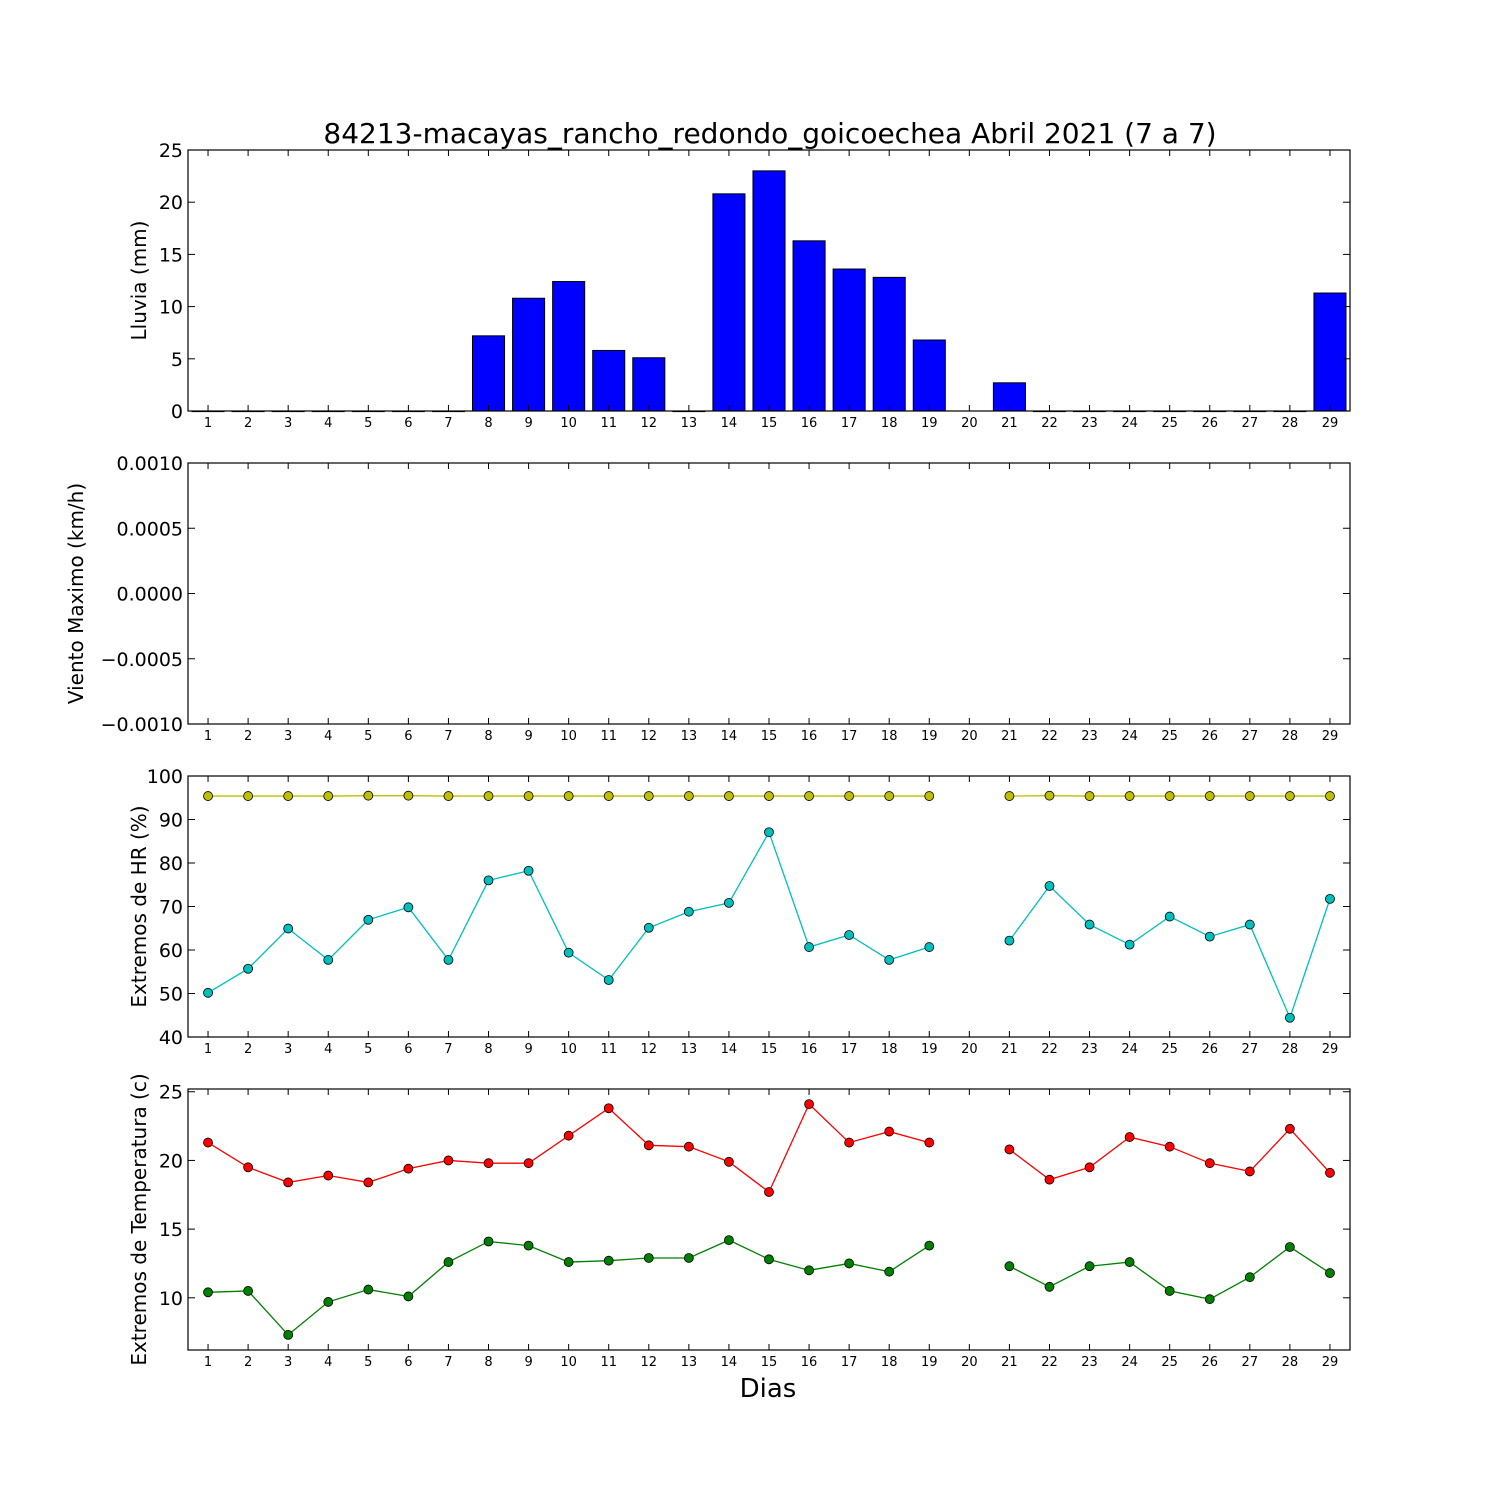 This screenshot has height=1500, width=1500. I want to click on rain-xtick-label: 13, so click(689, 423).